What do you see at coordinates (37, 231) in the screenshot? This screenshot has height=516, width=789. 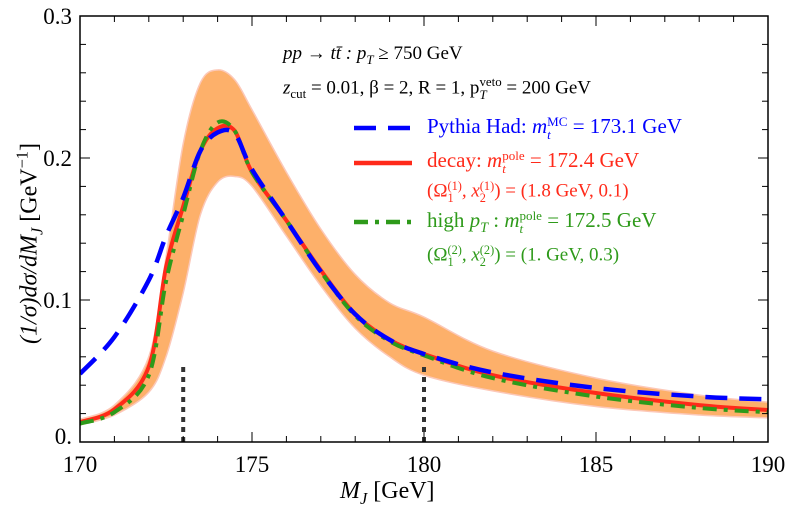 I see `y-axis-label-text: J` at bounding box center [37, 231].